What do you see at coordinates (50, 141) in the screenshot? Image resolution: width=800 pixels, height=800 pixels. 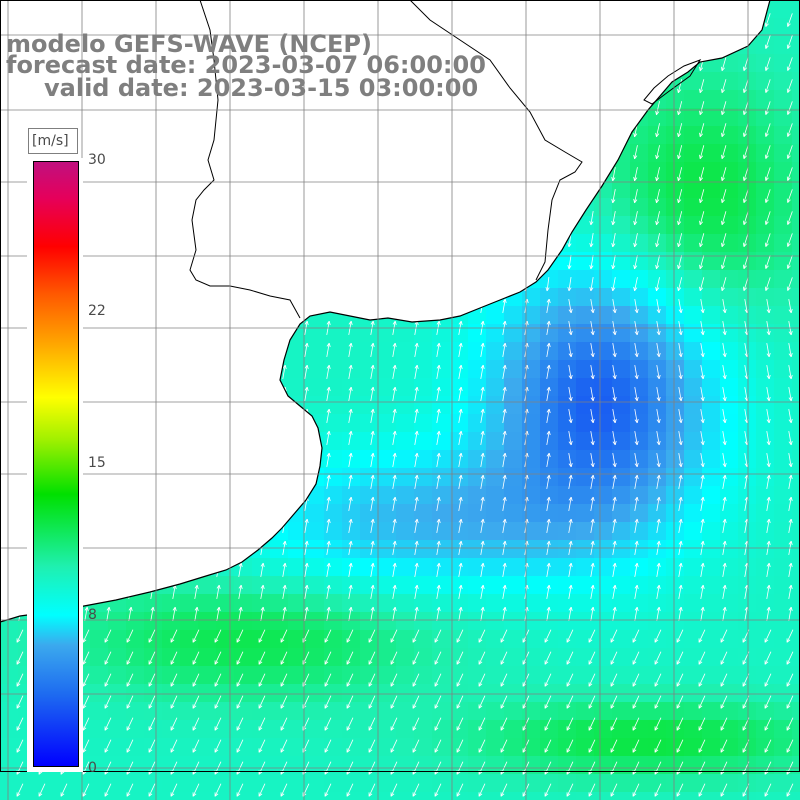 I see `colorbar-units: [m/s]` at bounding box center [50, 141].